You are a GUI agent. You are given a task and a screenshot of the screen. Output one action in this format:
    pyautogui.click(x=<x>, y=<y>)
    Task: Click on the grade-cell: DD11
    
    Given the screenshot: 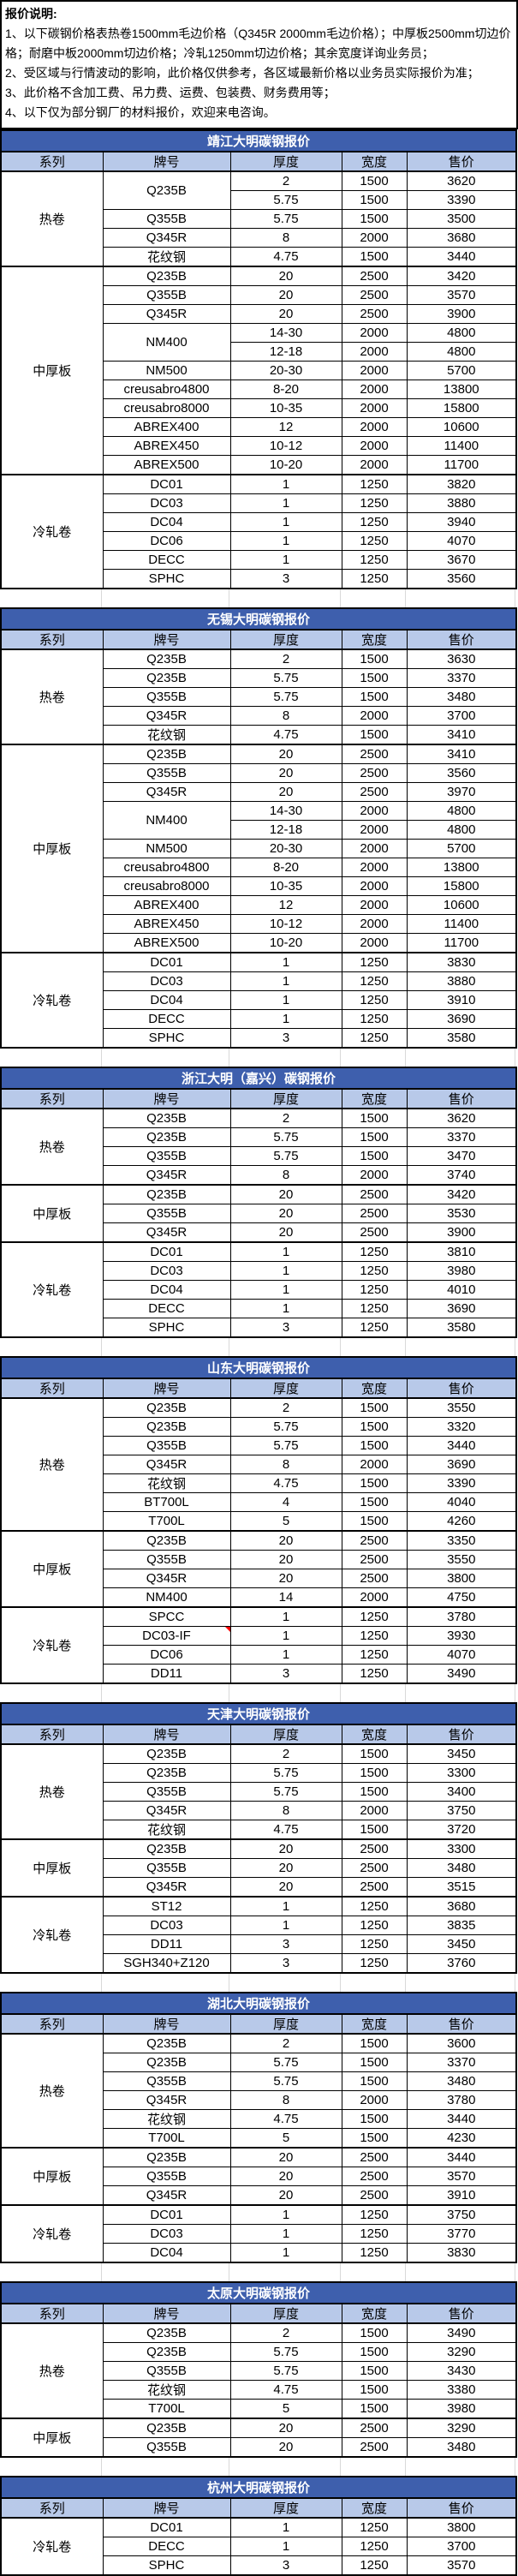 What is the action you would take?
    pyautogui.click(x=166, y=1674)
    